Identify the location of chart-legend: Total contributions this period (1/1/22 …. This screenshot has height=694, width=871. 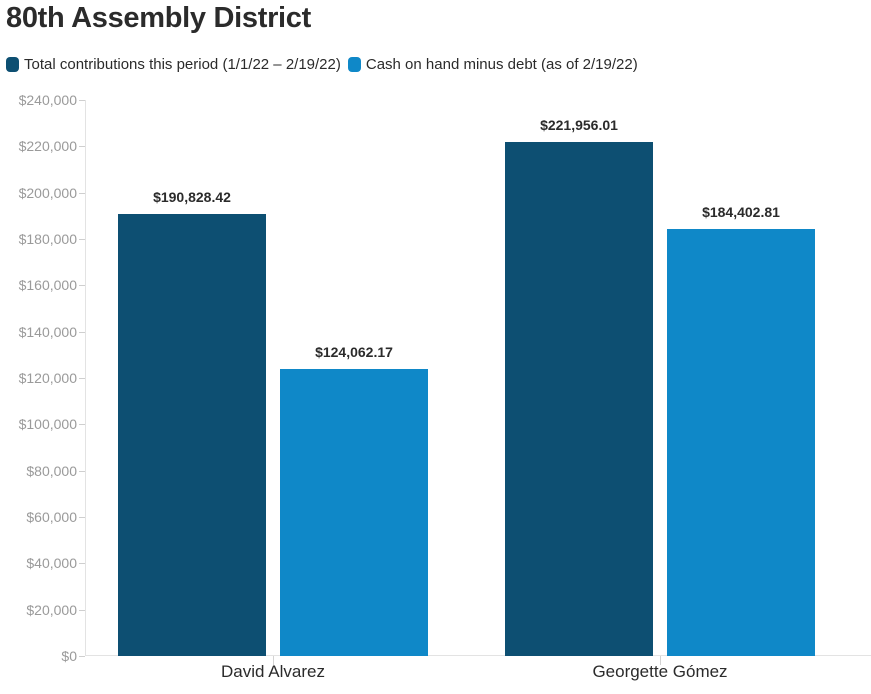
(322, 64).